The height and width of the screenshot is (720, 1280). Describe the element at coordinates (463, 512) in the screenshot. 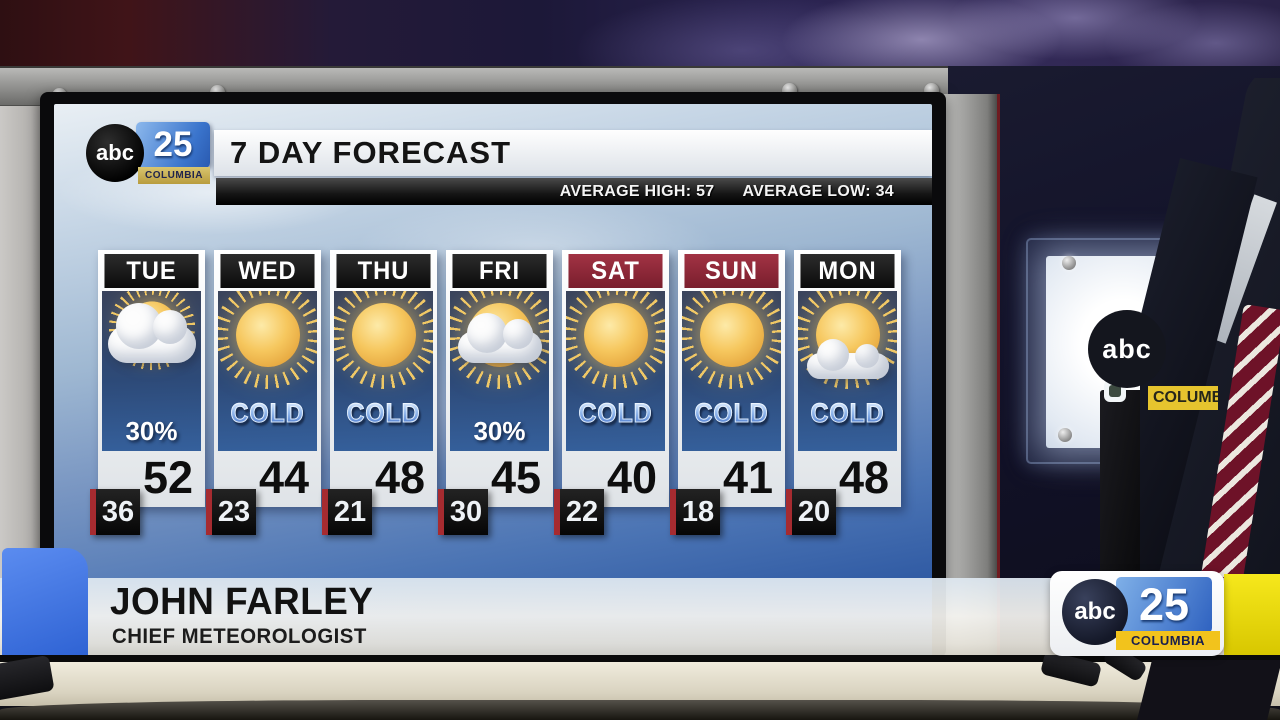

I see `low-temp: 30` at that location.